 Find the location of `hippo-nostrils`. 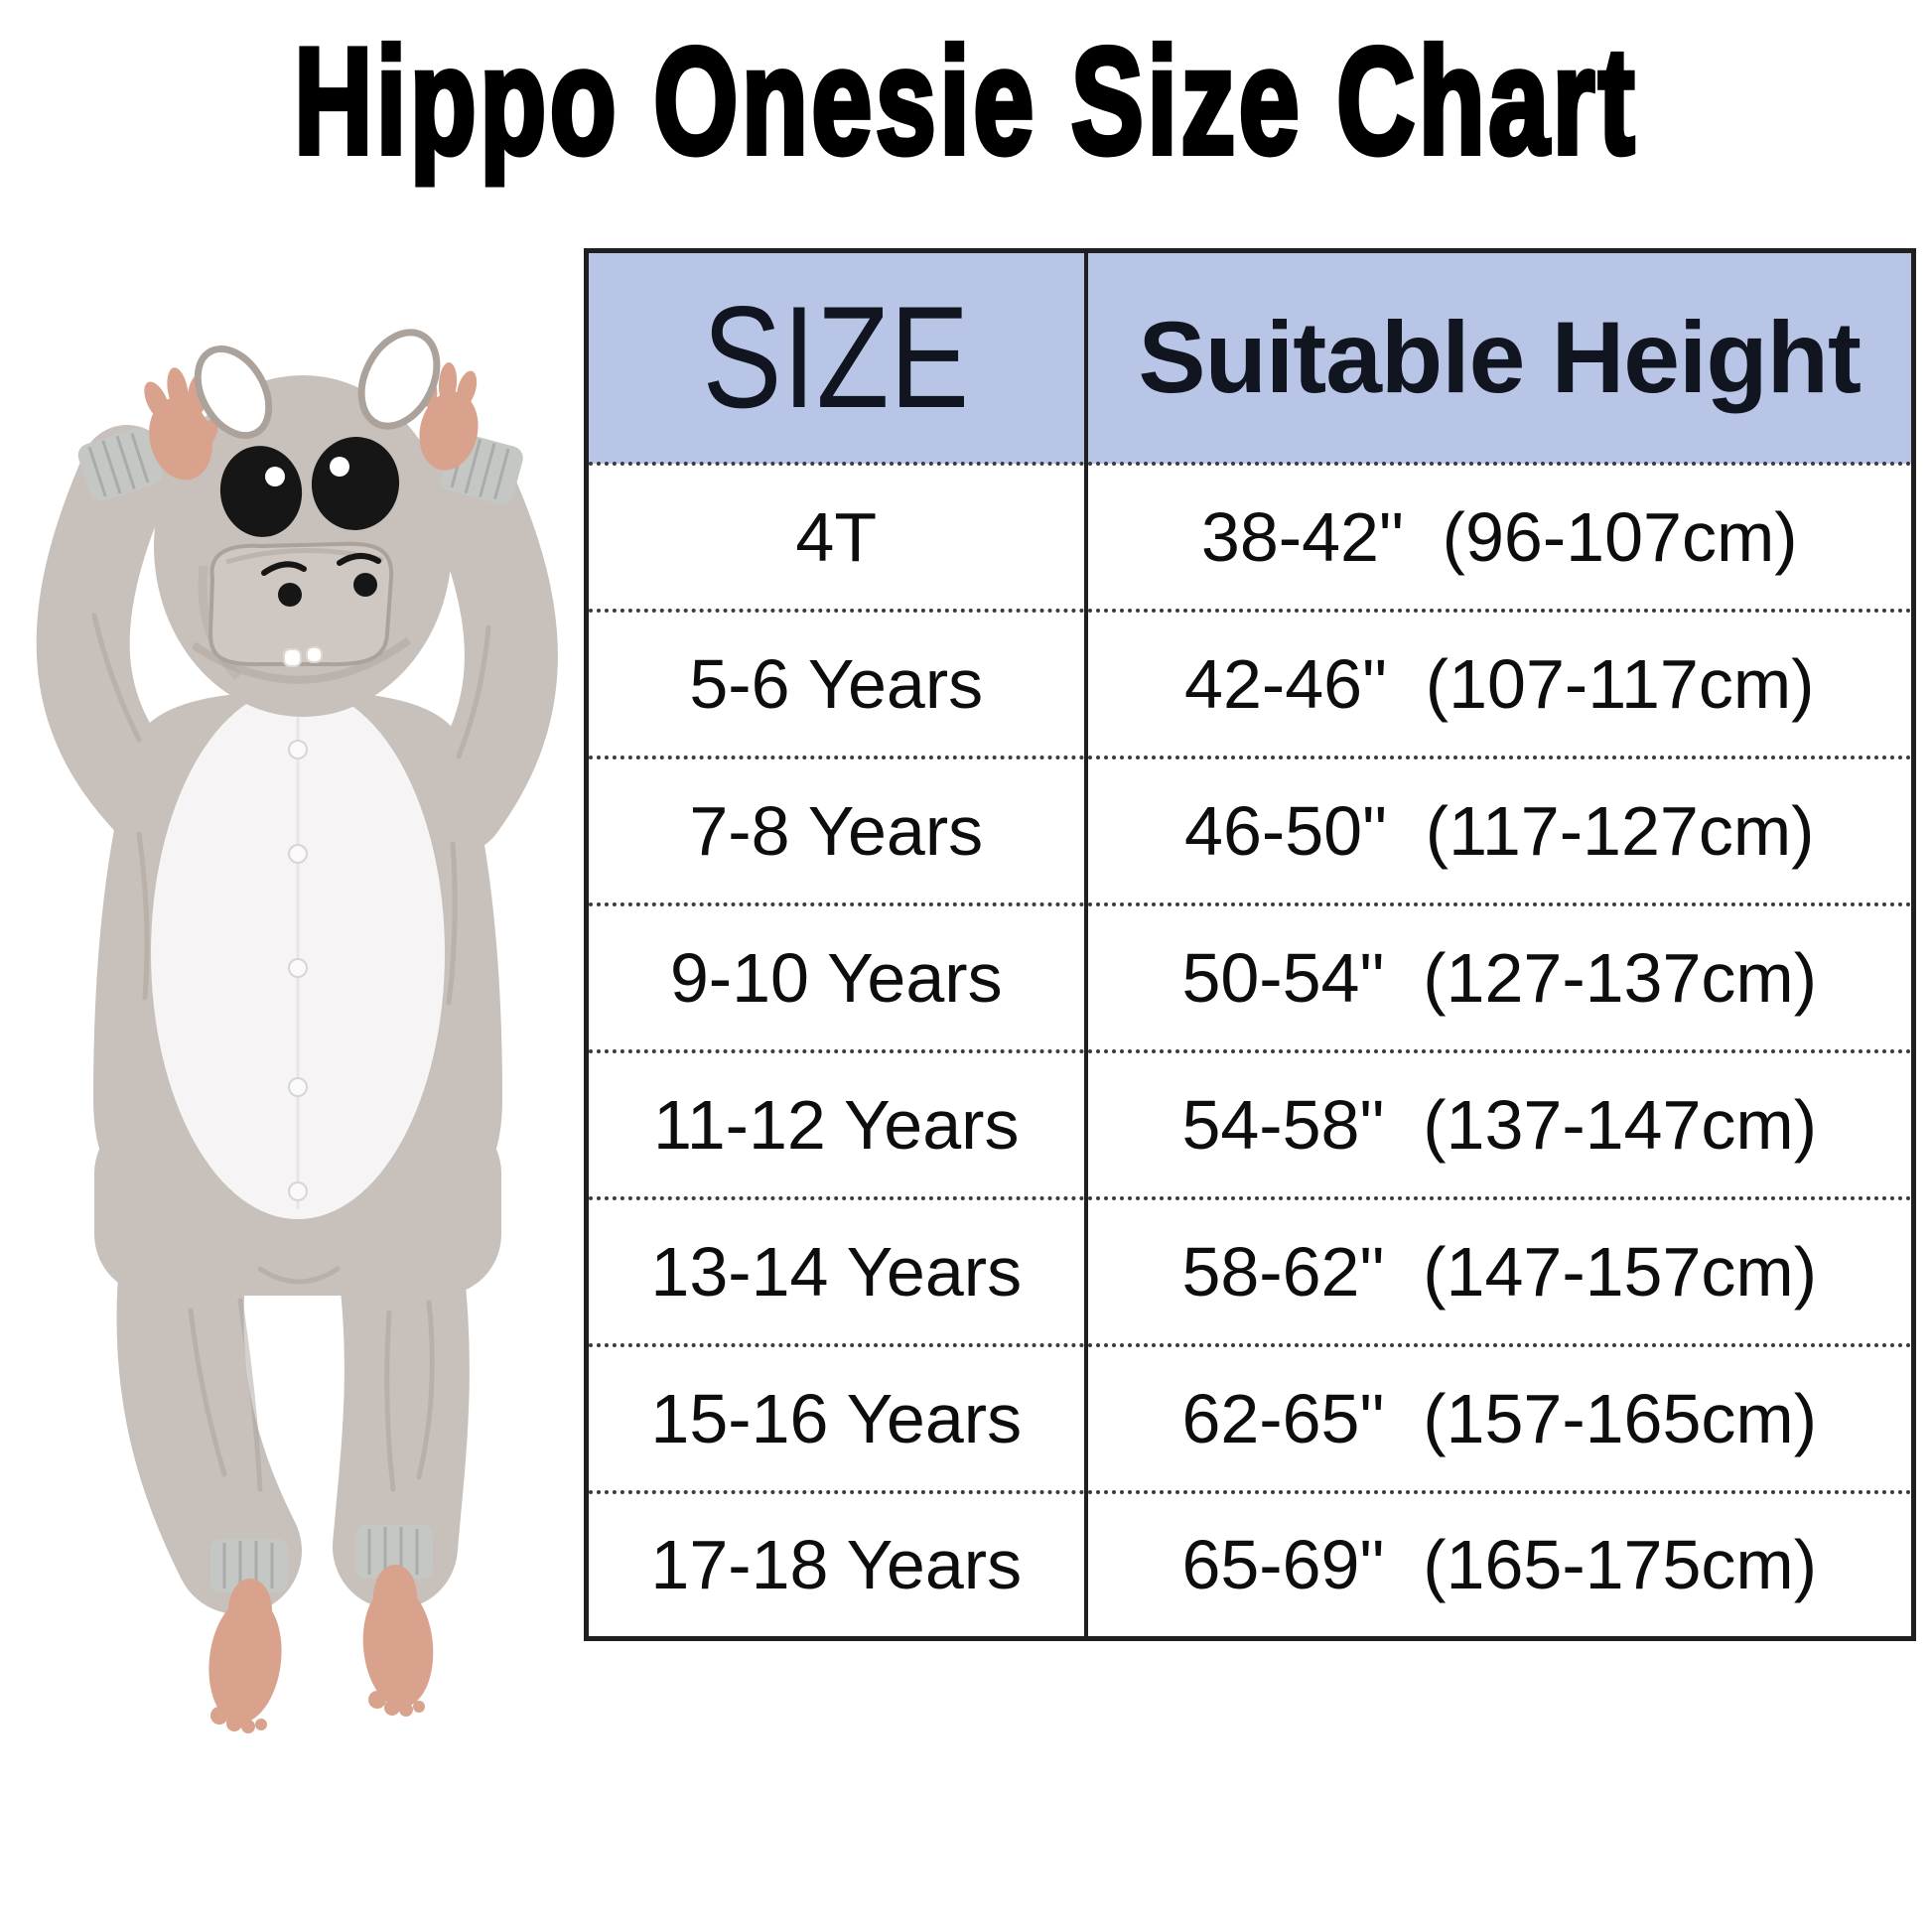

hippo-nostrils is located at coordinates (321, 580).